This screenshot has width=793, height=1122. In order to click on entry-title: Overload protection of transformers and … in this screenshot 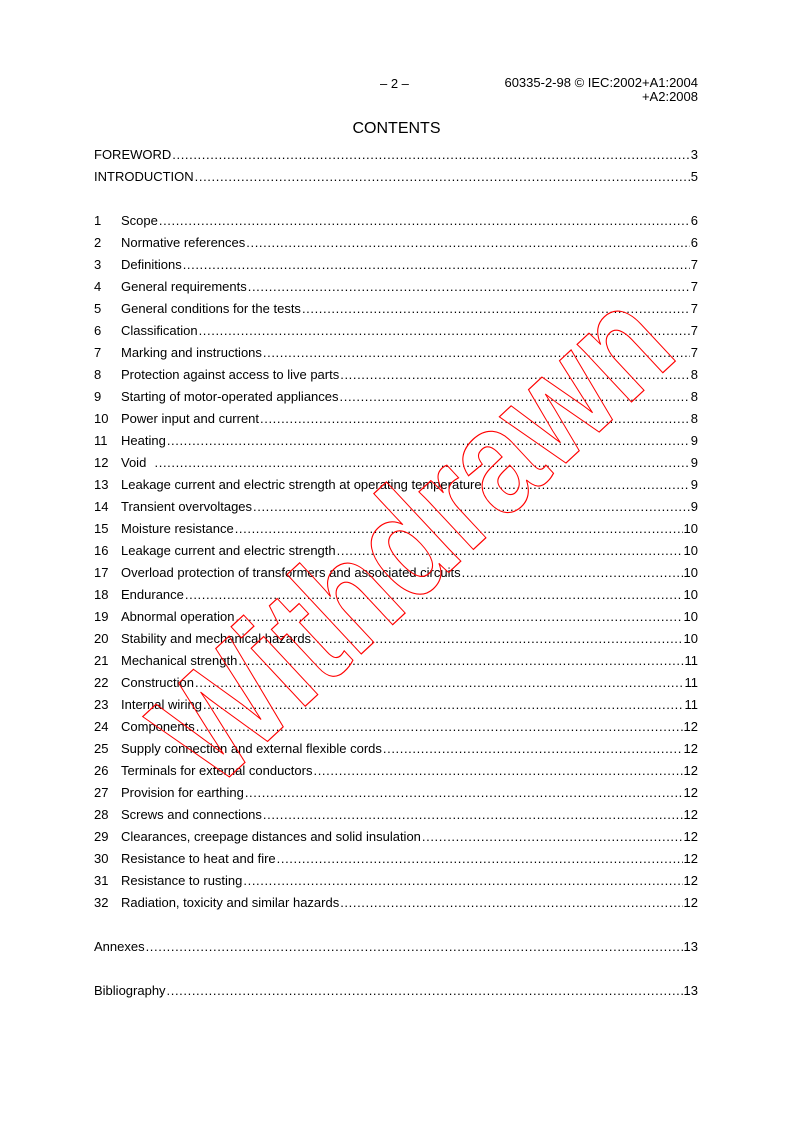, I will do `click(291, 572)`.